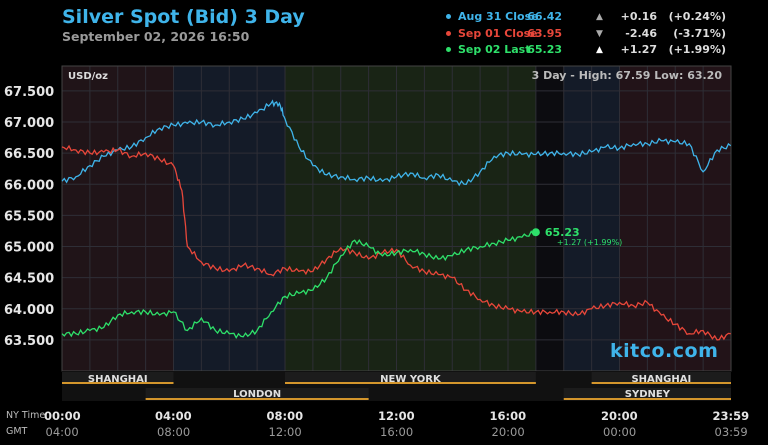 The height and width of the screenshot is (445, 768). What do you see at coordinates (586, 17) in the screenshot?
I see `legend-entry: Aug 31 Close 66.42 ▲ +0.16 (+0.24%)` at bounding box center [586, 17].